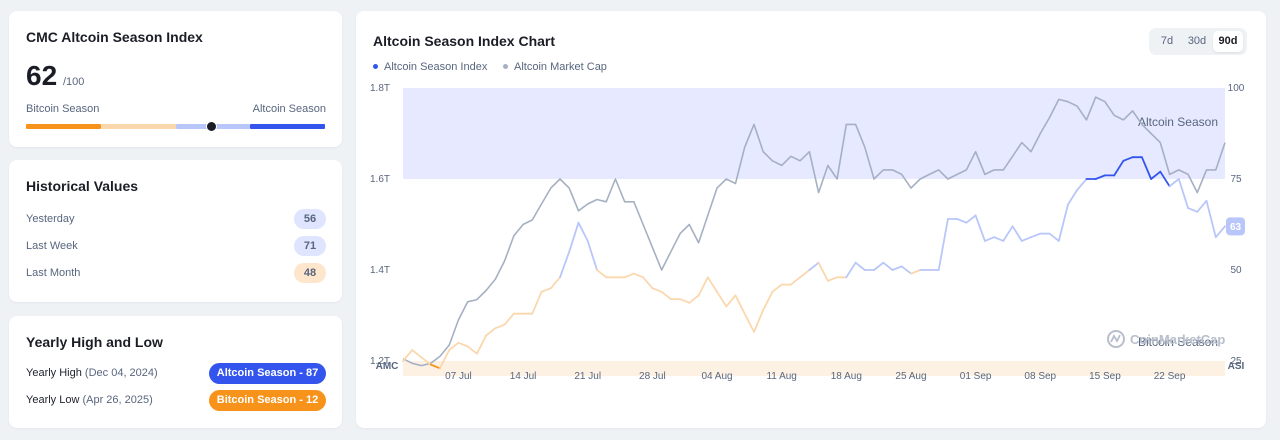 Image resolution: width=1280 pixels, height=440 pixels. I want to click on x-tick-label: 01 Sep, so click(976, 376).